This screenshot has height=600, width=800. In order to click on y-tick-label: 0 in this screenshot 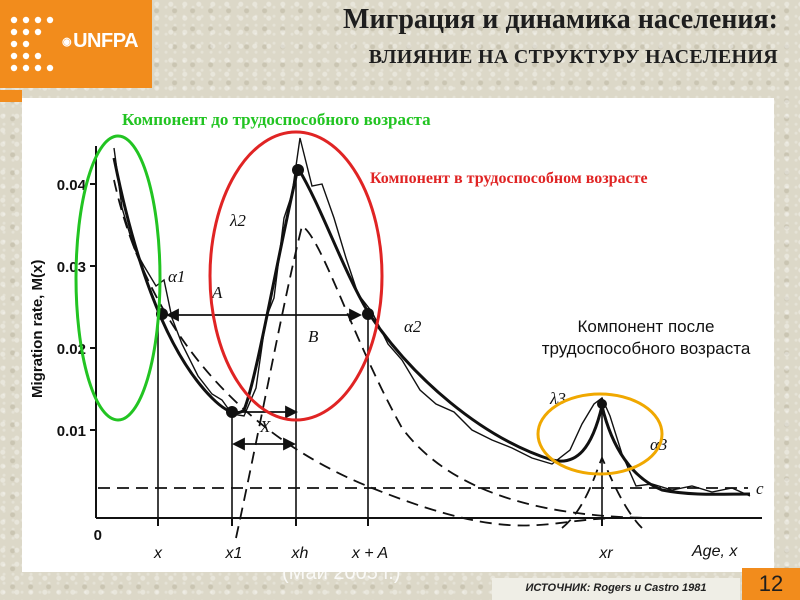, I will do `click(98, 535)`.